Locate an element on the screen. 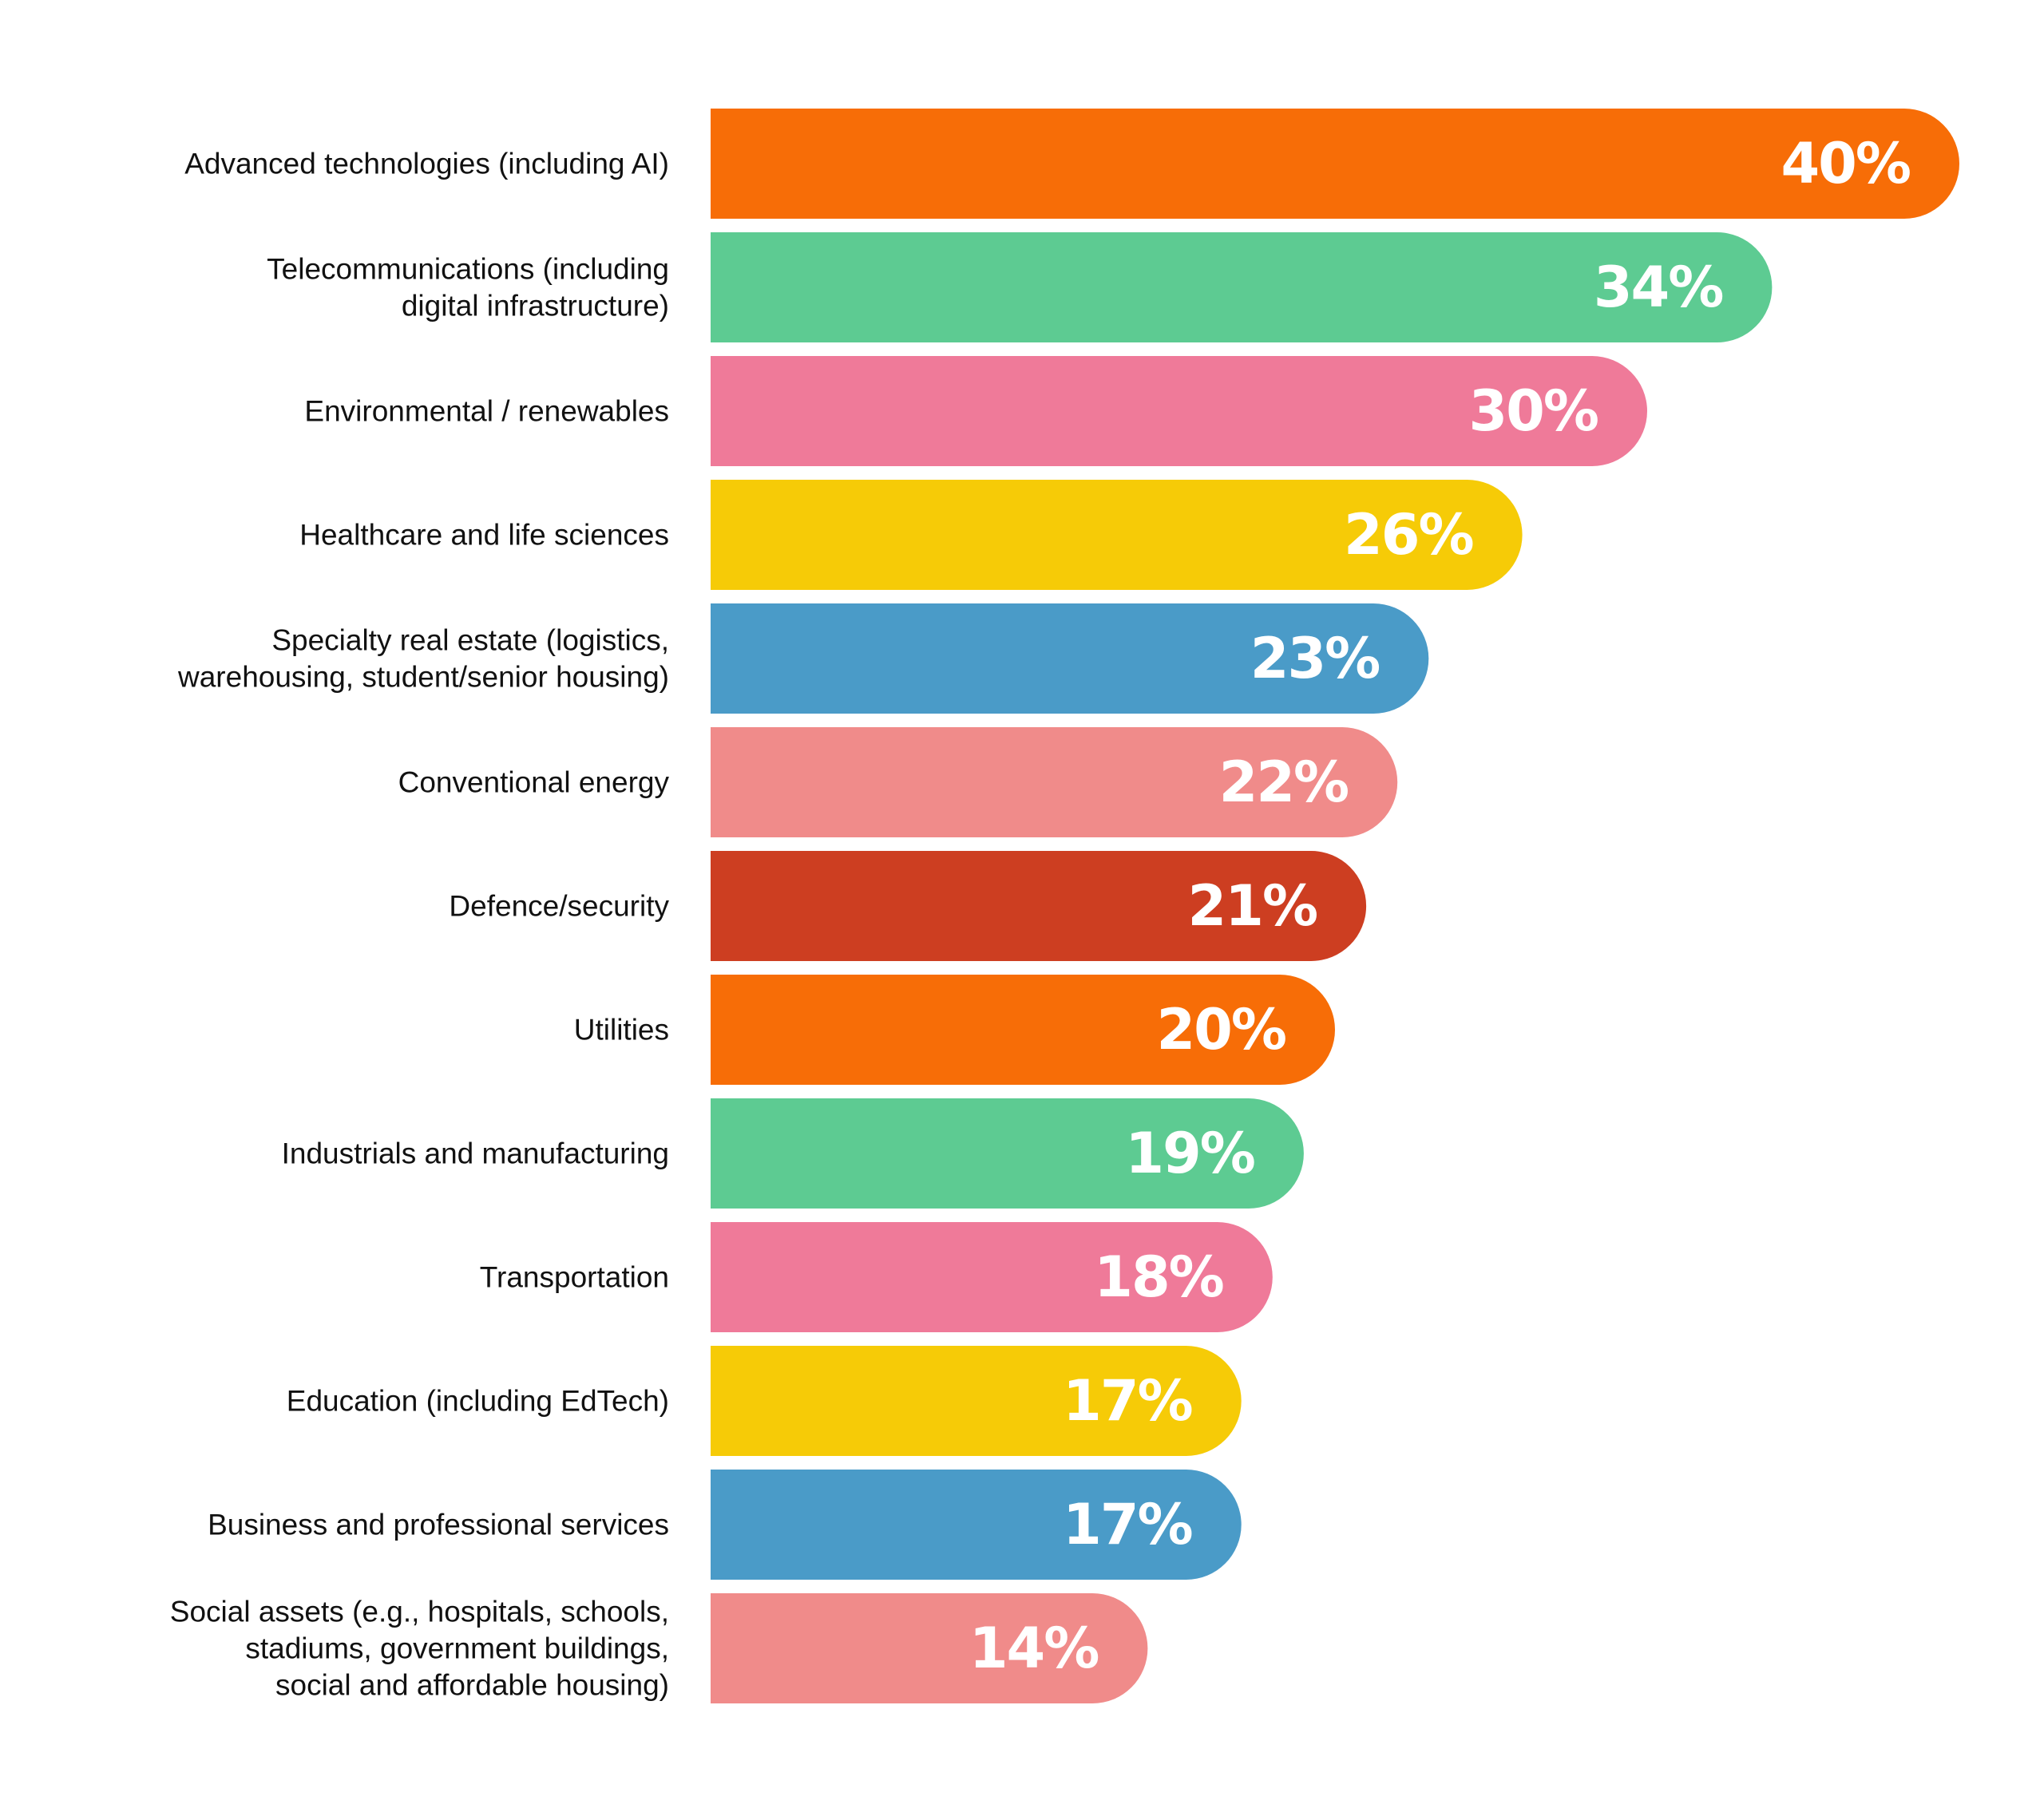 This screenshot has height=1800, width=2044. bar-value-label: 34% is located at coordinates (1658, 287).